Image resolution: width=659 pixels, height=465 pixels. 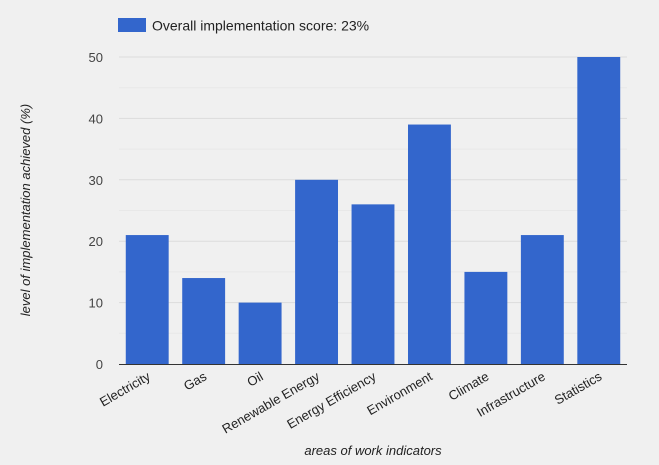 I want to click on legend: Overall implementation score: 23%, so click(x=243, y=26).